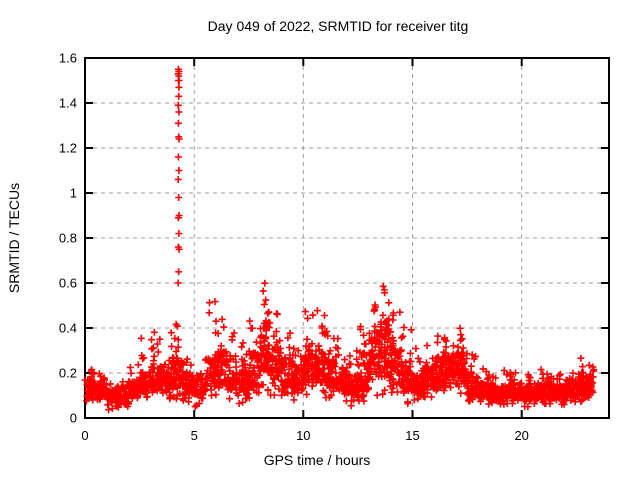 Image resolution: width=640 pixels, height=480 pixels. What do you see at coordinates (68, 148) in the screenshot?
I see `y-tick-label: 1.2` at bounding box center [68, 148].